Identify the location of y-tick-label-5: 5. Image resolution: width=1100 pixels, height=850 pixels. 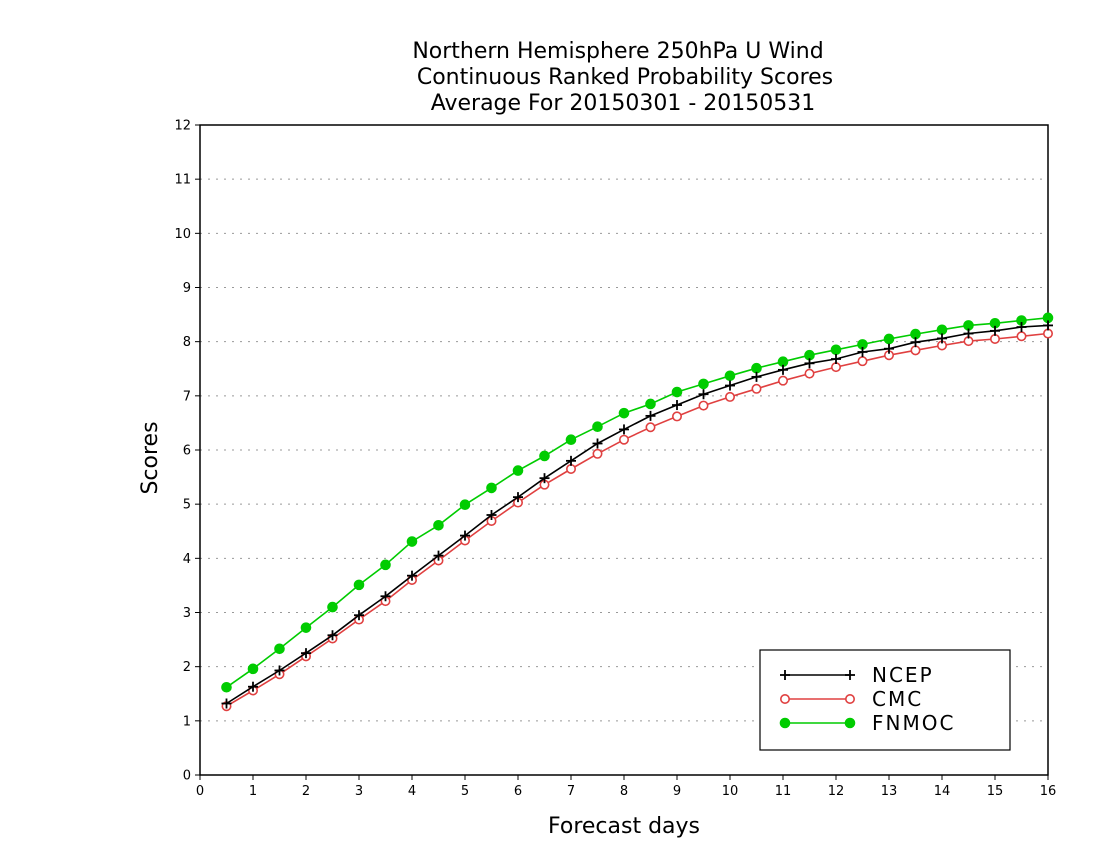
(187, 505).